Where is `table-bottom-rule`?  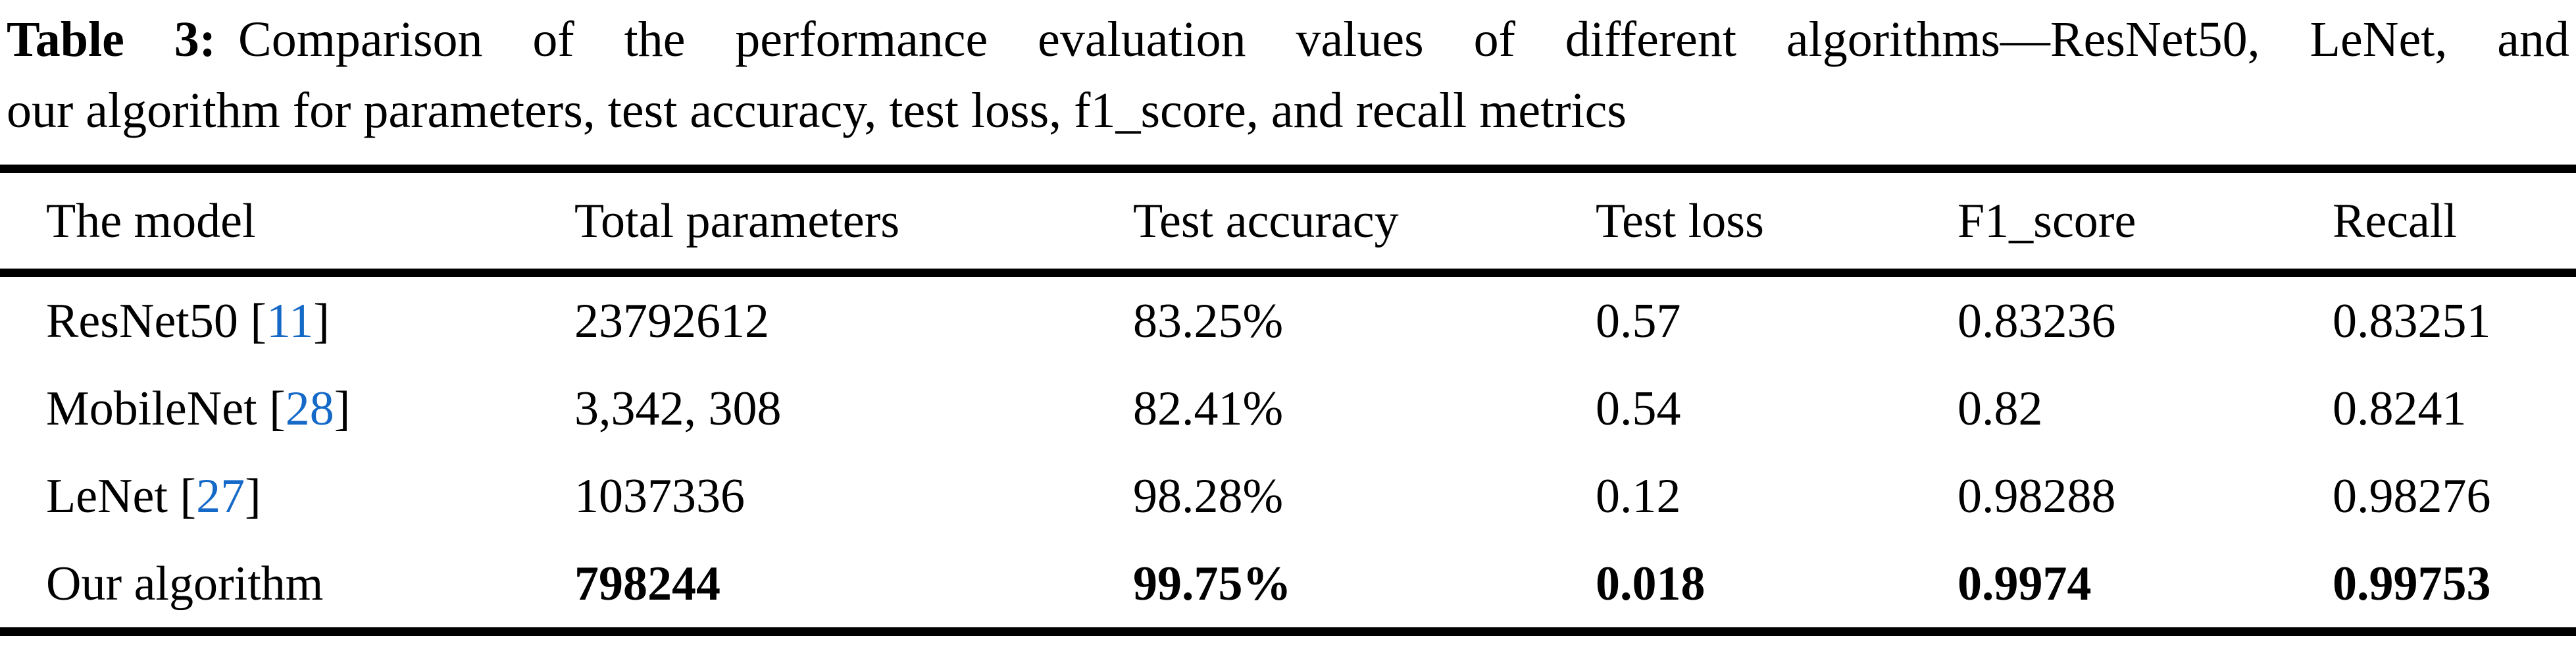
table-bottom-rule is located at coordinates (1288, 631).